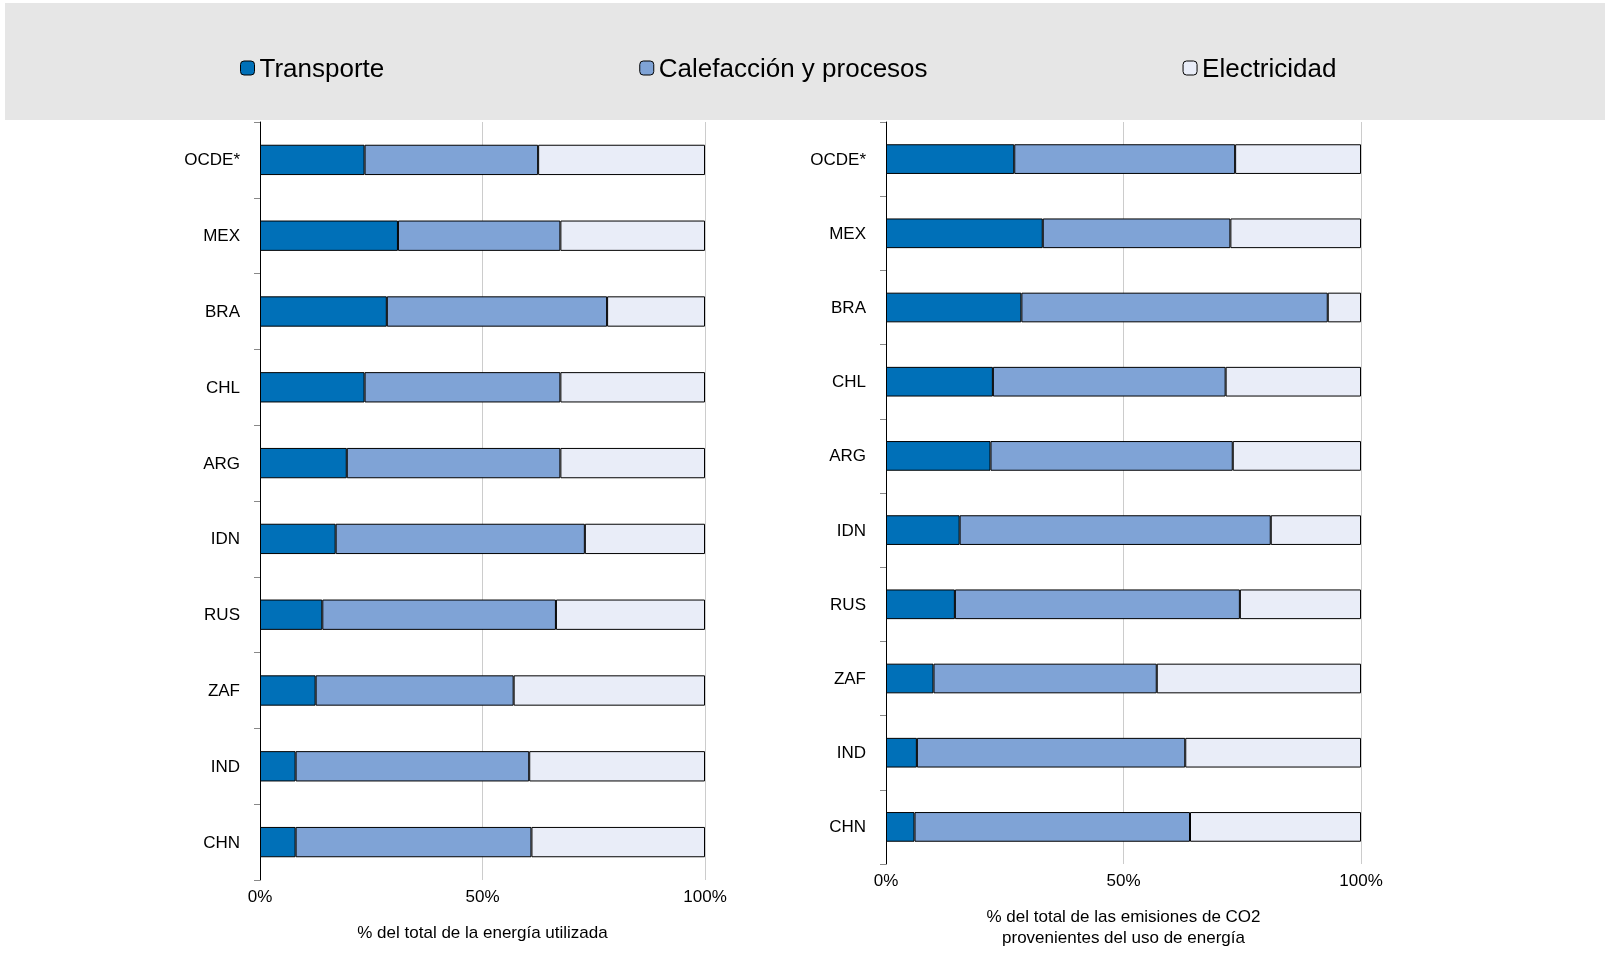  Describe the element at coordinates (793, 68) in the screenshot. I see `legend-label: Calefacción y procesos` at that location.